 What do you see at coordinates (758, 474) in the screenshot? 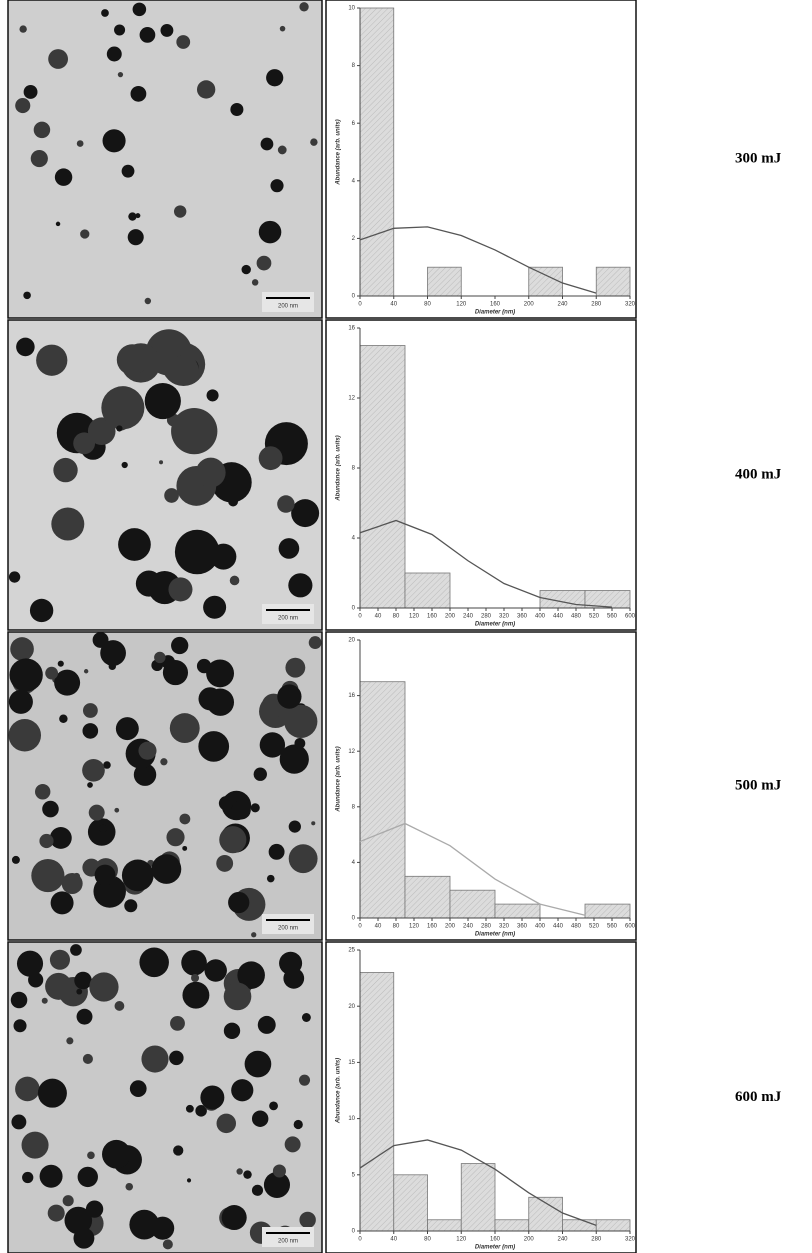
I see `energy-label: 400 mJ` at bounding box center [758, 474].